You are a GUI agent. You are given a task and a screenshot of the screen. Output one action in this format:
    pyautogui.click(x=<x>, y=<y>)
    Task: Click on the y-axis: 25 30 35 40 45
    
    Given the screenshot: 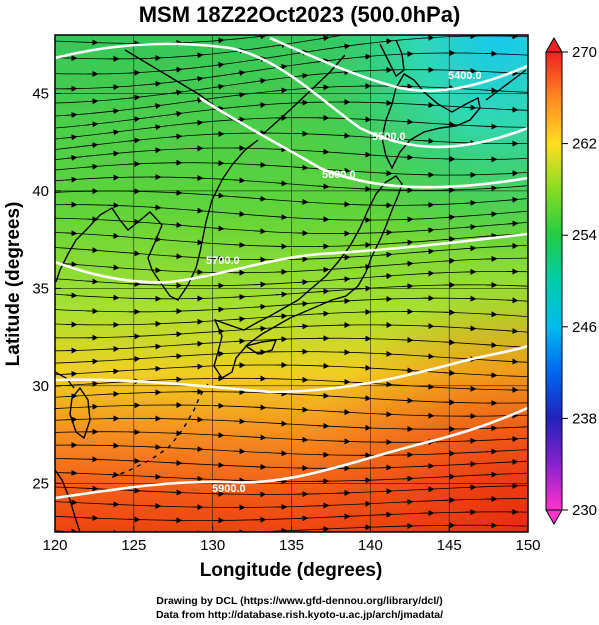 What is the action you would take?
    pyautogui.click(x=46, y=288)
    